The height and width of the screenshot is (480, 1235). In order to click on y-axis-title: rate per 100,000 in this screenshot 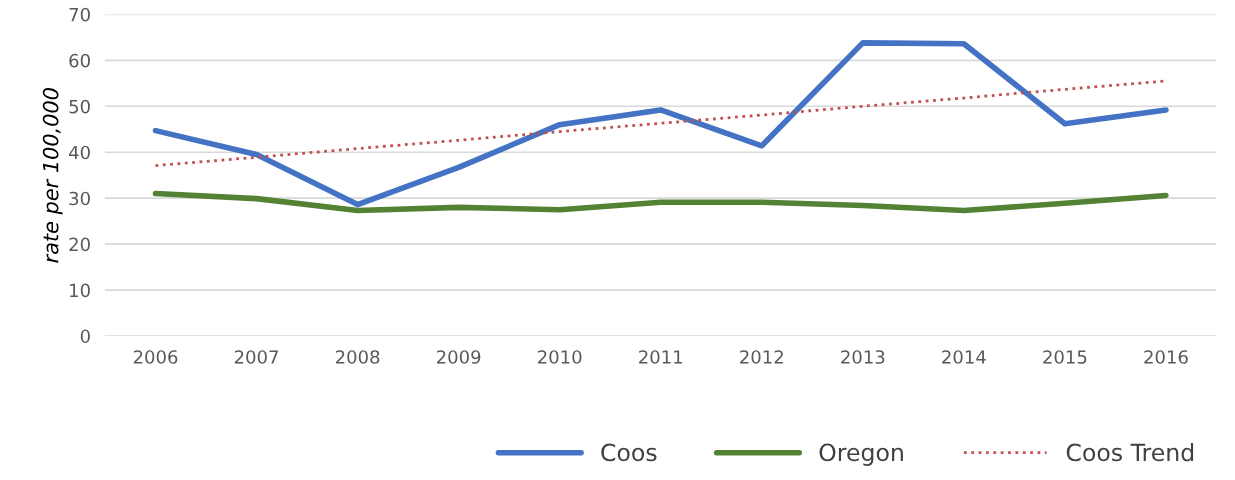, I will do `click(52, 175)`.